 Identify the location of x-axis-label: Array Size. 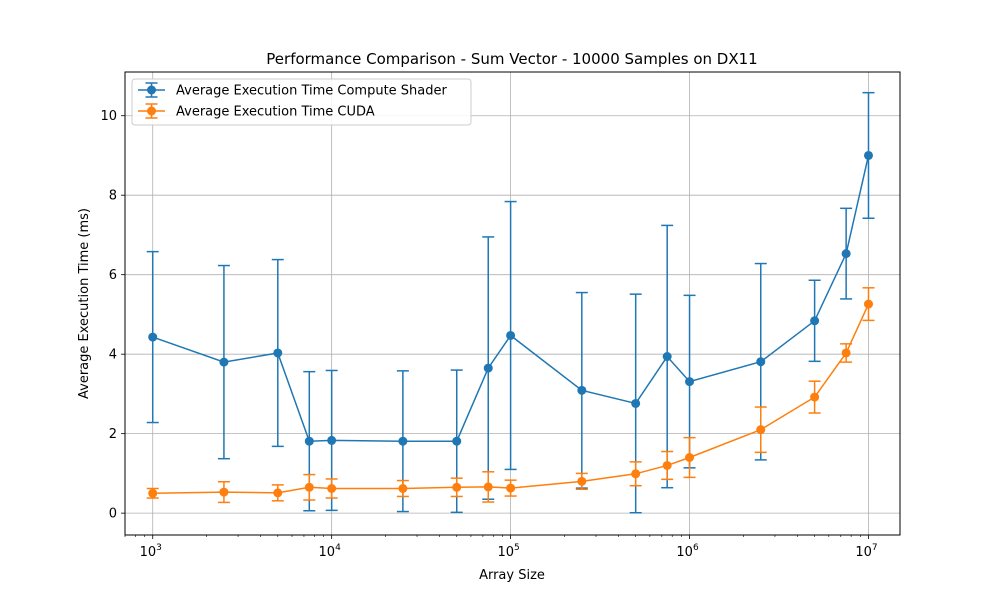
(512, 575).